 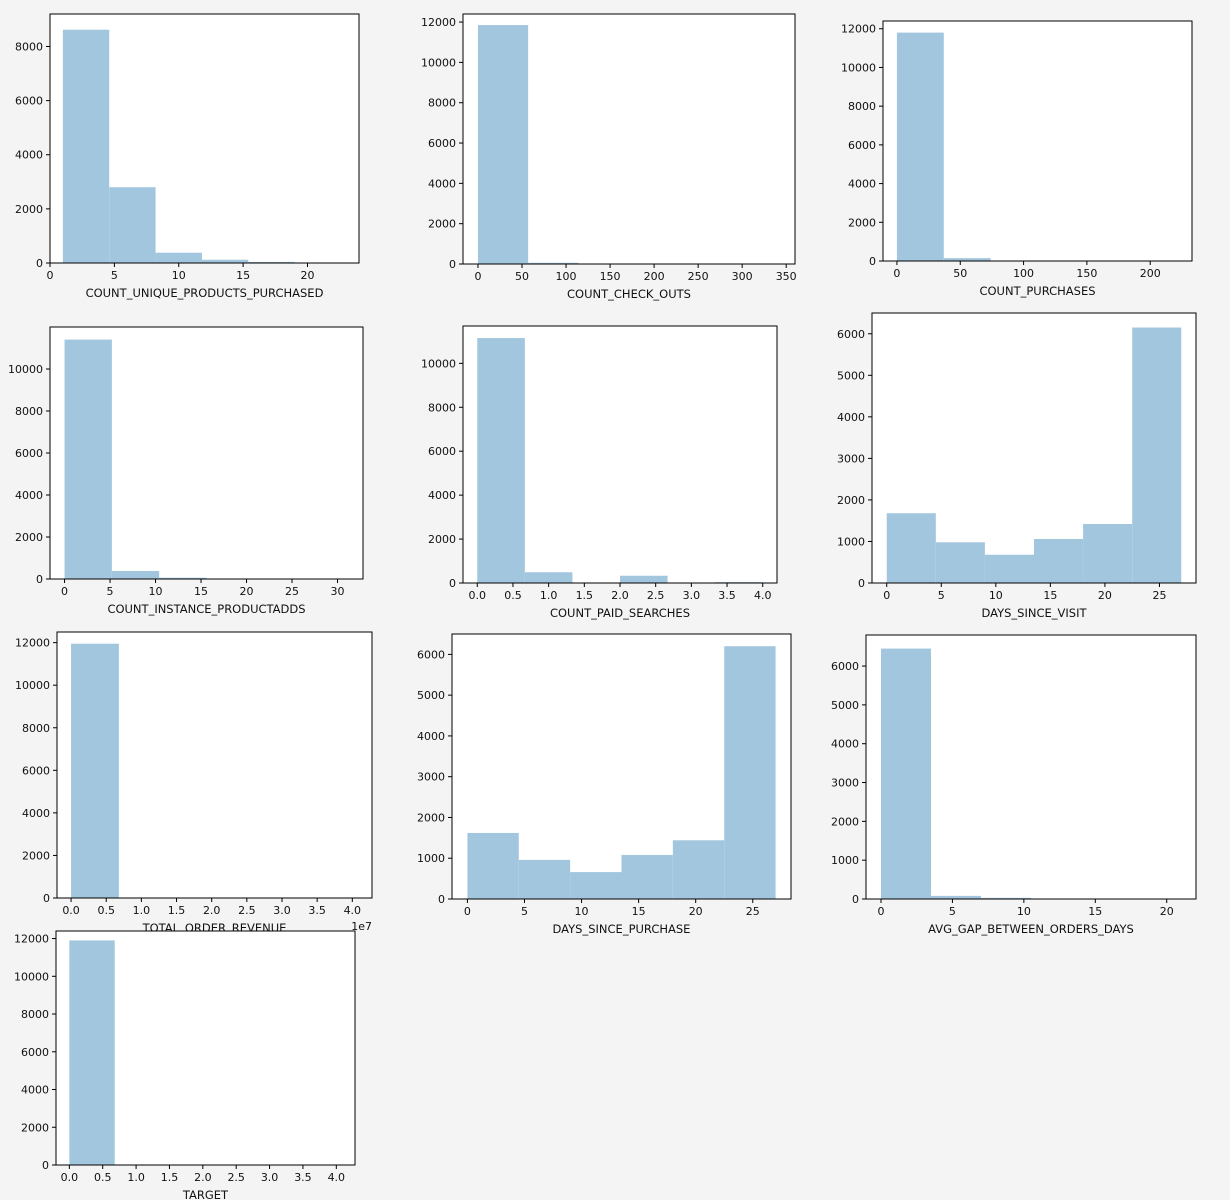 What do you see at coordinates (896, 273) in the screenshot?
I see `count-purchases-x-tick-label: 0` at bounding box center [896, 273].